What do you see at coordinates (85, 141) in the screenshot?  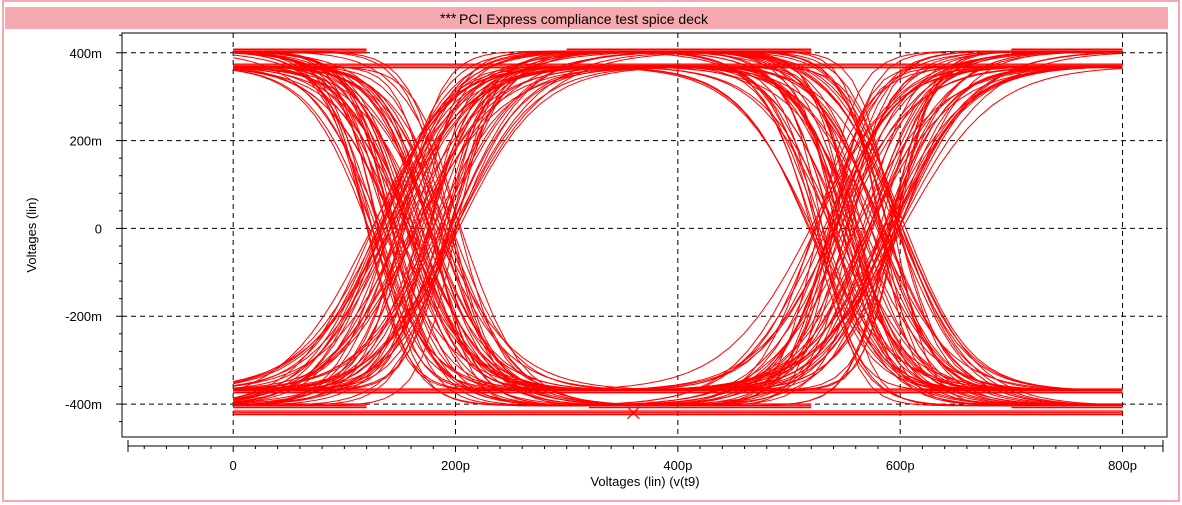 I see `y-tick-label: 200m` at bounding box center [85, 141].